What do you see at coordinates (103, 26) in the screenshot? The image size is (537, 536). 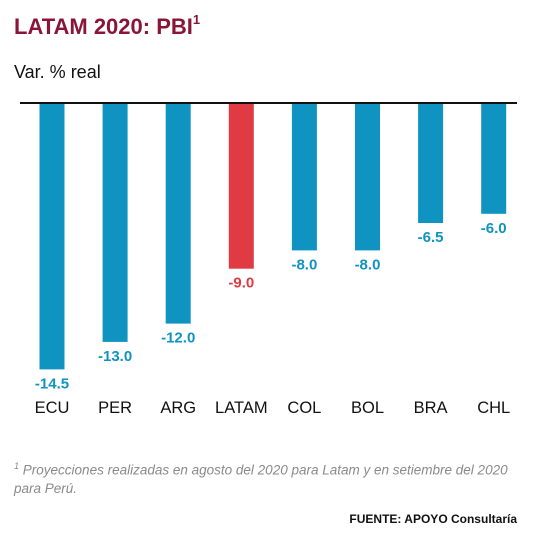 I see `chart-title-text: LATAM 2020: PBI` at bounding box center [103, 26].